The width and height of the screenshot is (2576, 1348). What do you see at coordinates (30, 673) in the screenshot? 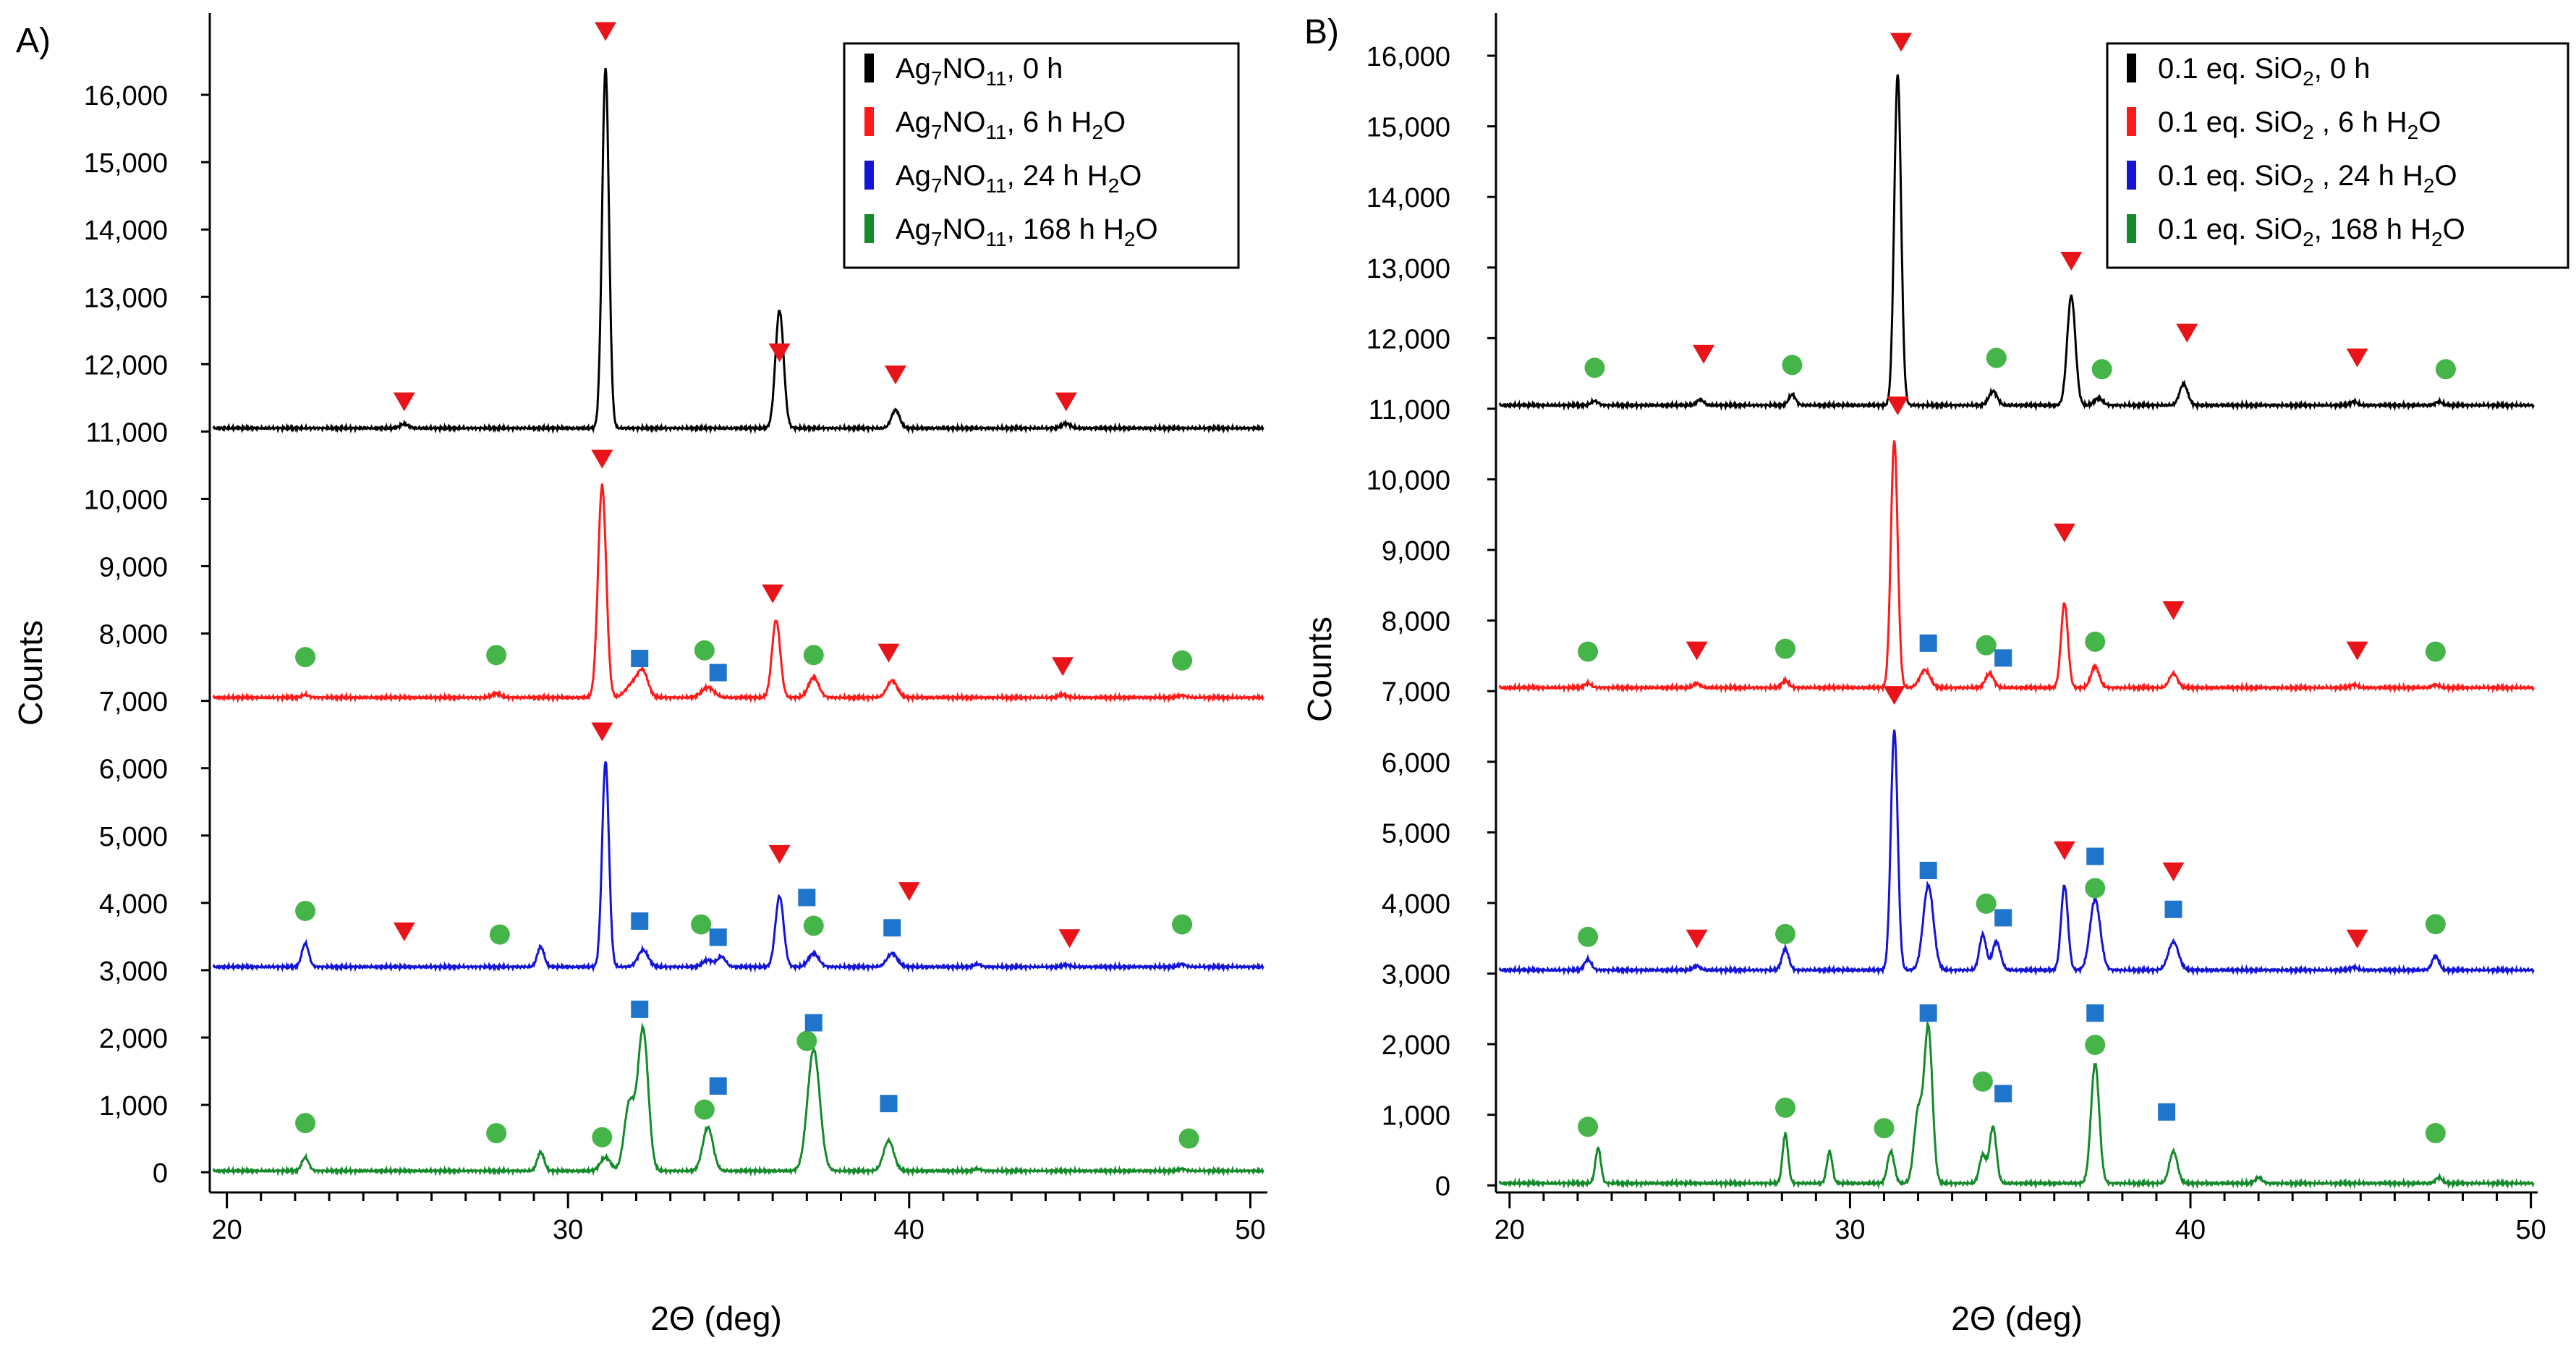
I see `y-axis-title-a: Counts` at bounding box center [30, 673].